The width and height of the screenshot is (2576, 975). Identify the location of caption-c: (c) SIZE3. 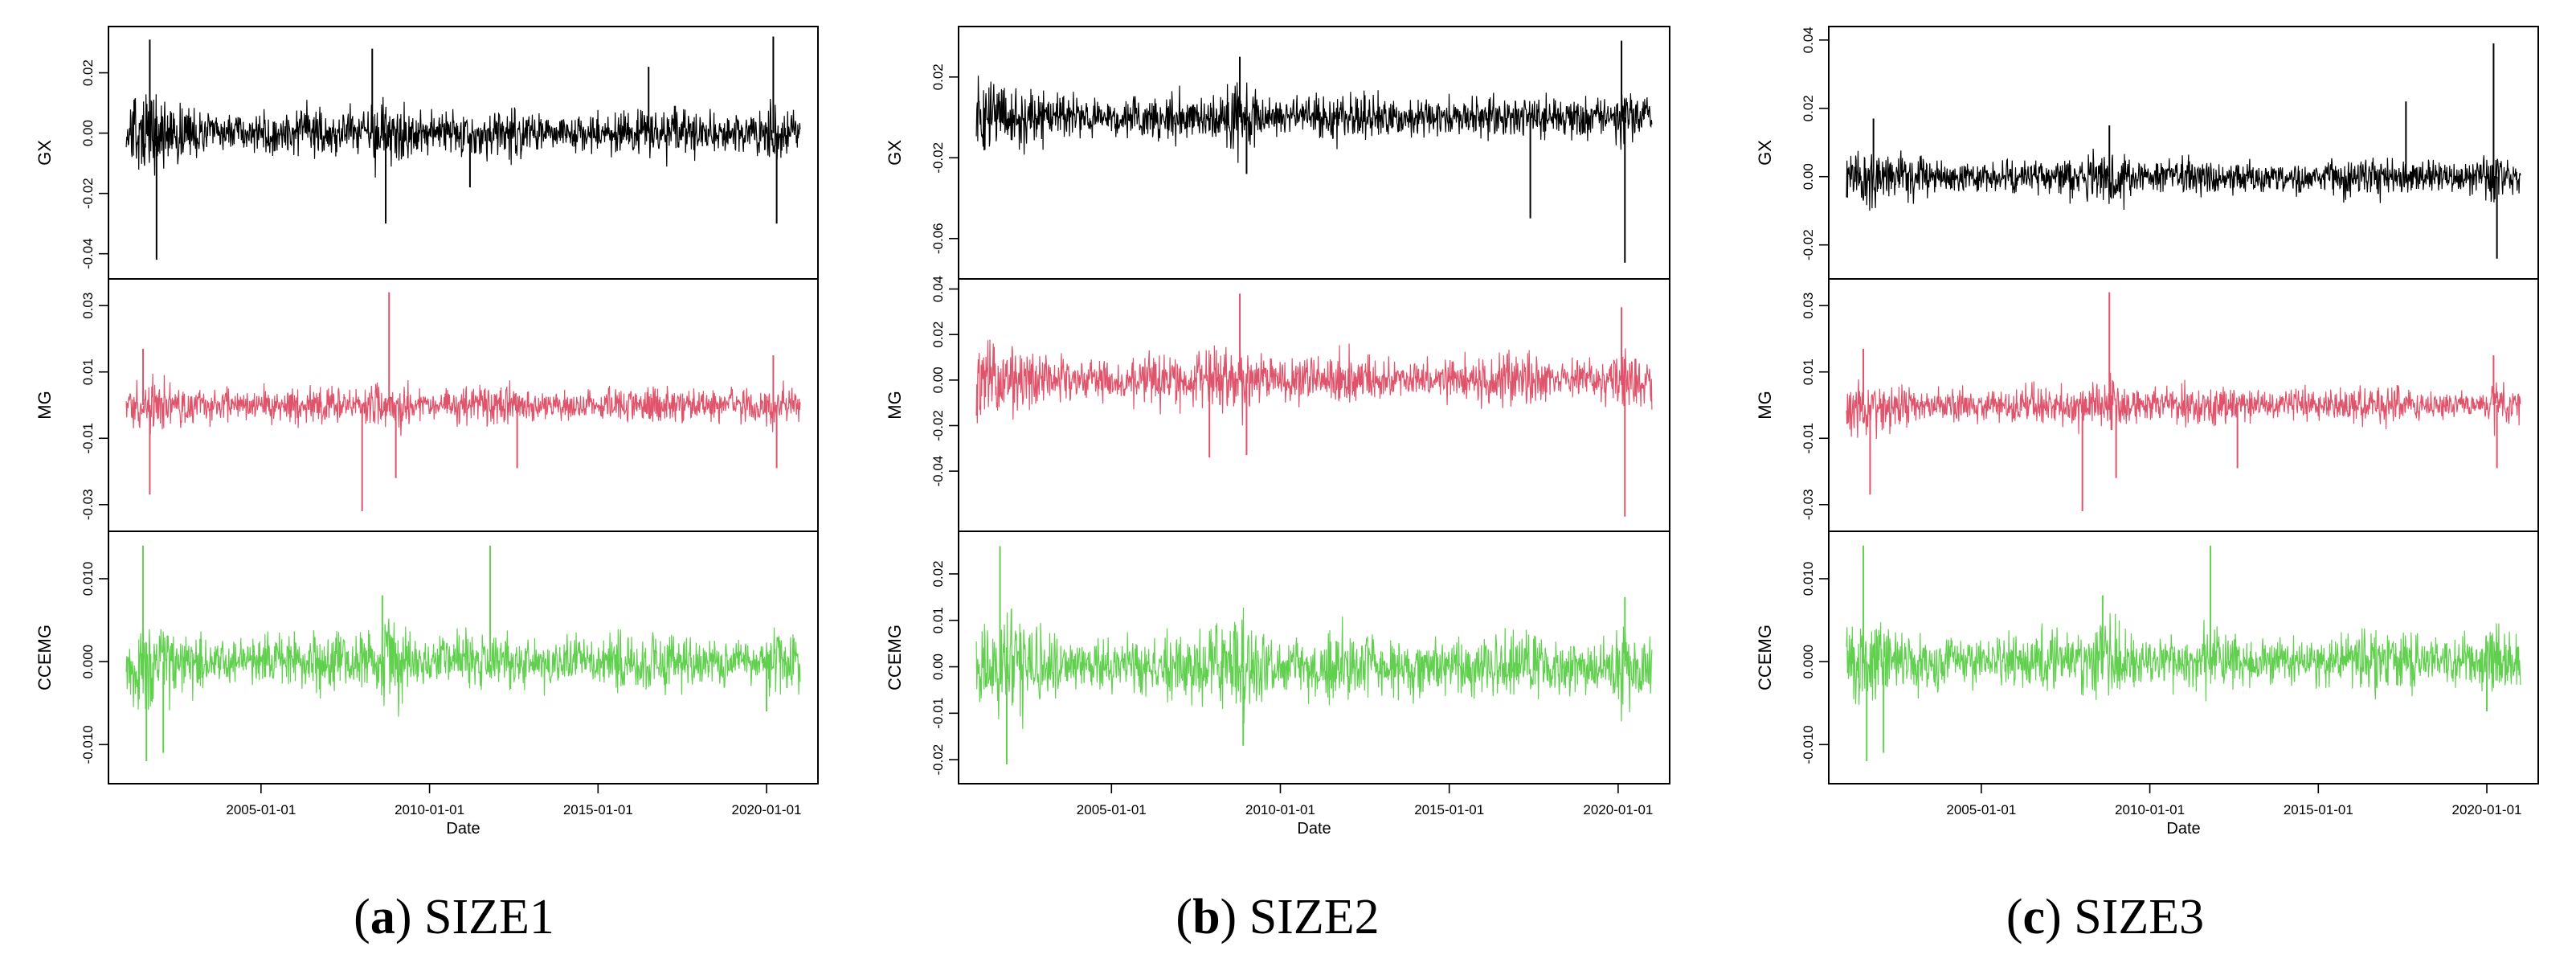
(2105, 917).